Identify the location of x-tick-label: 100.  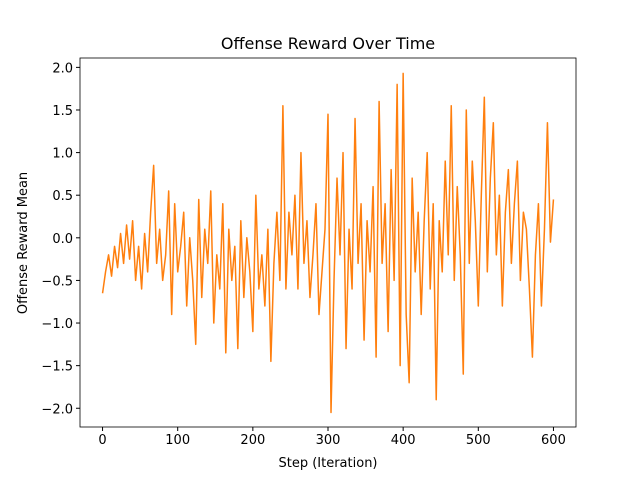
(177, 440).